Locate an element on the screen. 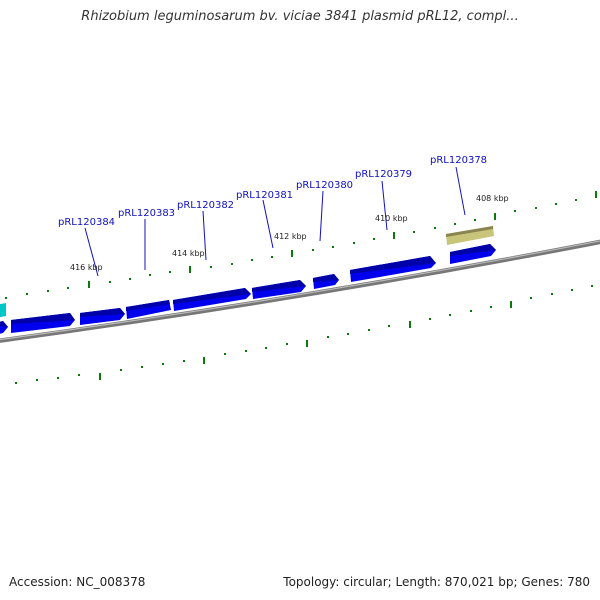 The height and width of the screenshot is (600, 600). gene-label-prl120379: pRL120379 is located at coordinates (383, 174).